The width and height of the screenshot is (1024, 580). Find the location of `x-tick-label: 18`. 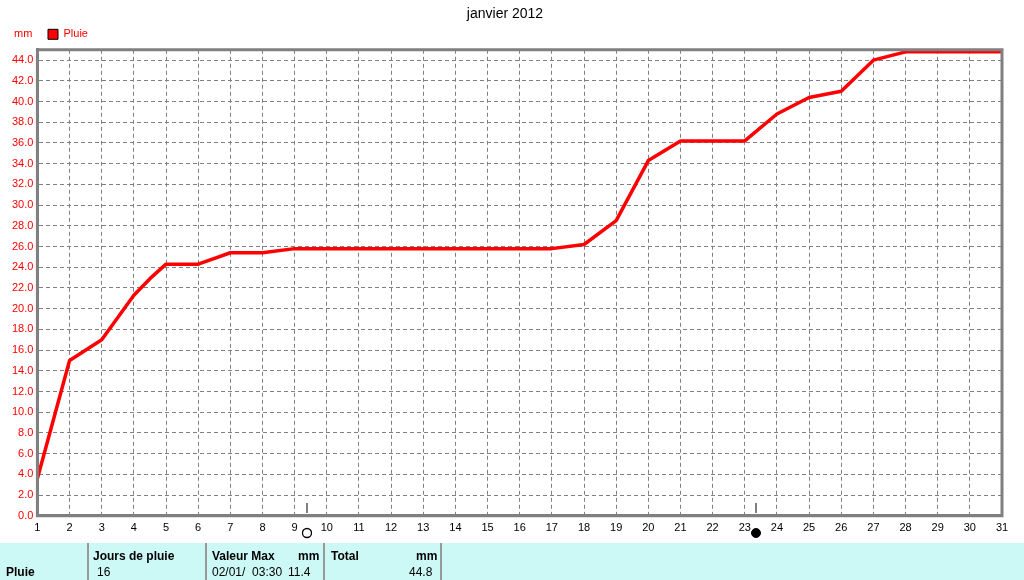

x-tick-label: 18 is located at coordinates (584, 527).